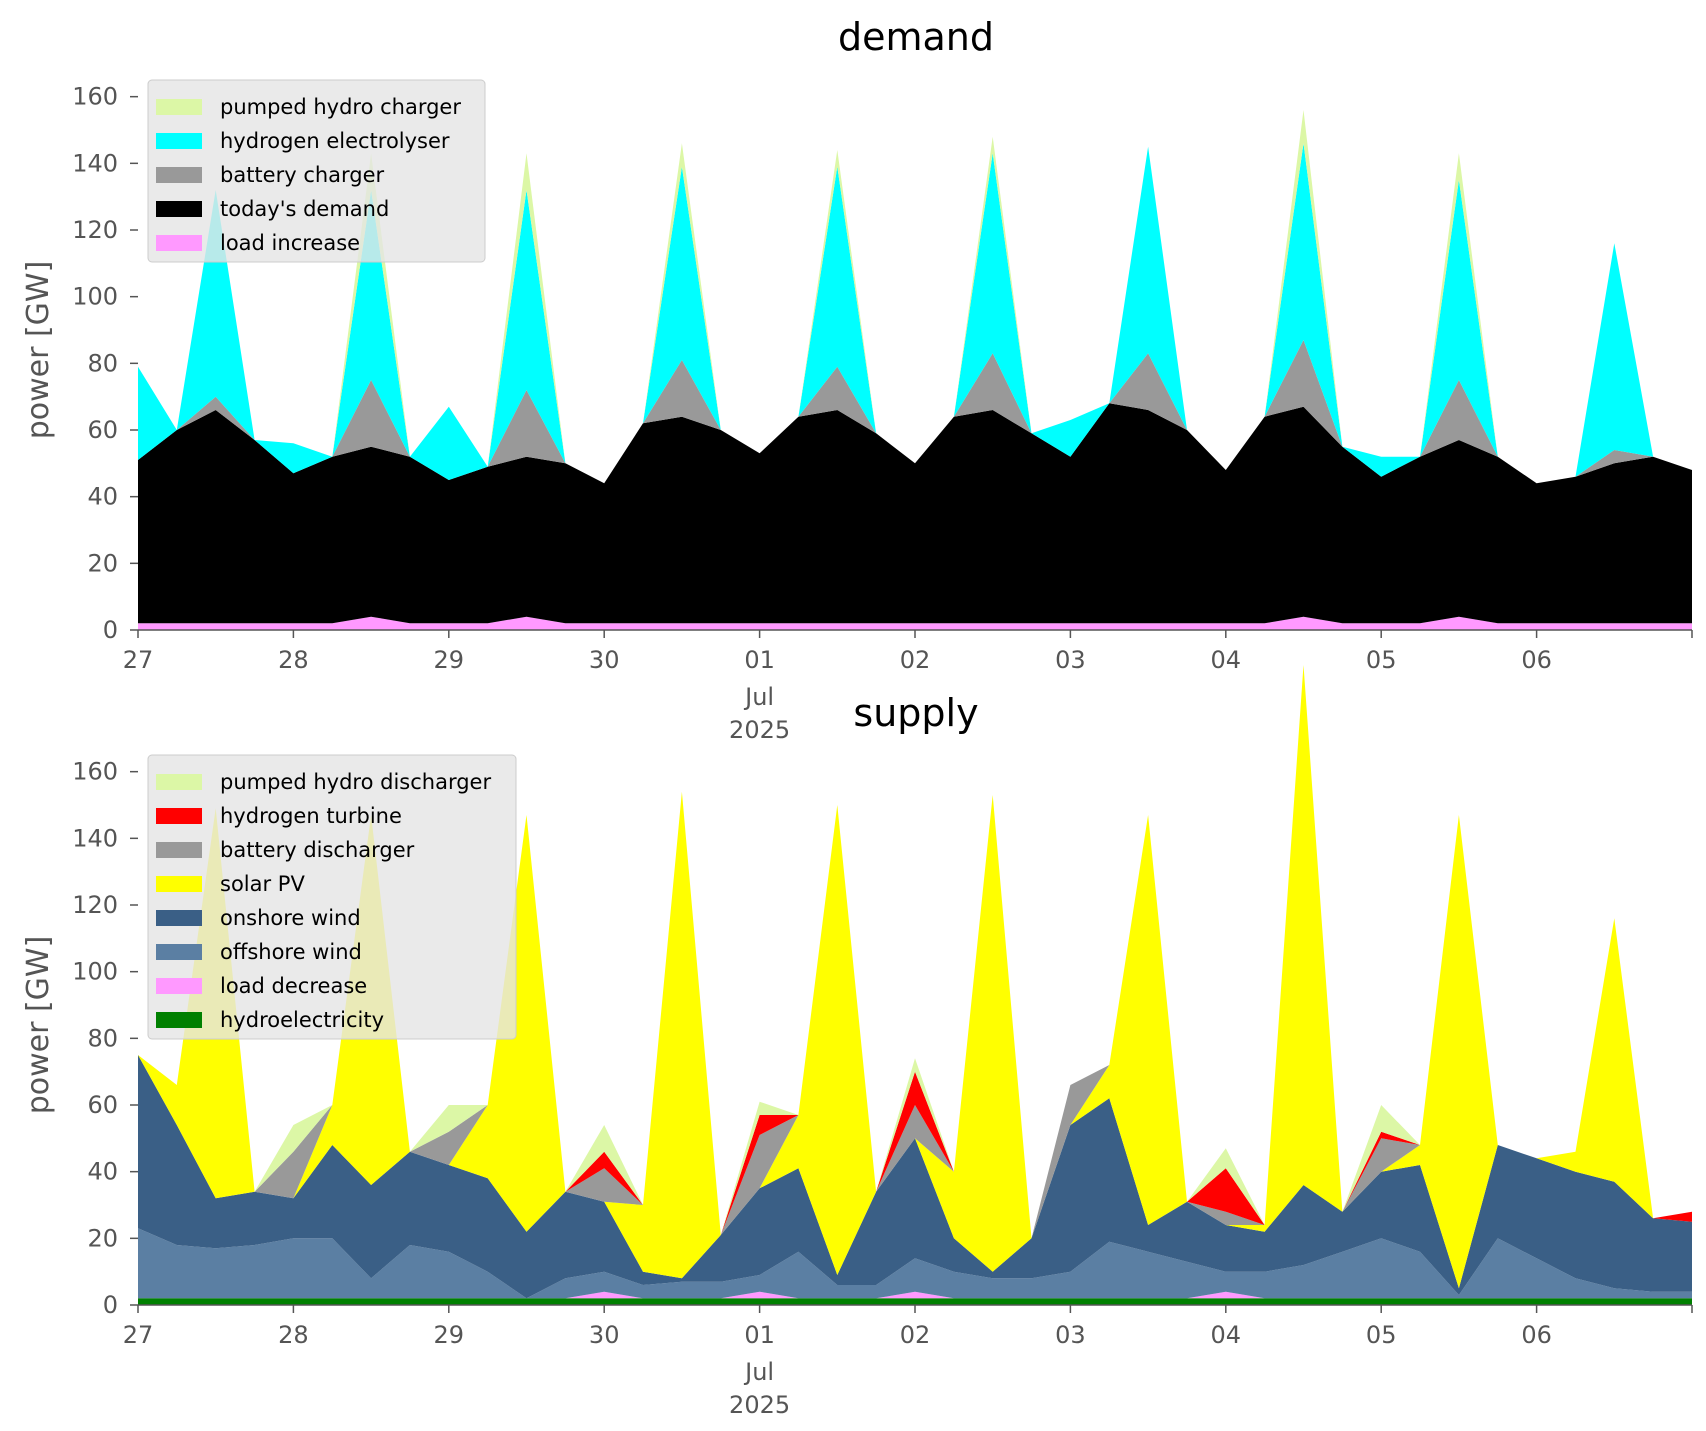 This screenshot has height=1431, width=1706. I want to click on supply-legend-swatch-hydrogen-turbine, so click(179, 816).